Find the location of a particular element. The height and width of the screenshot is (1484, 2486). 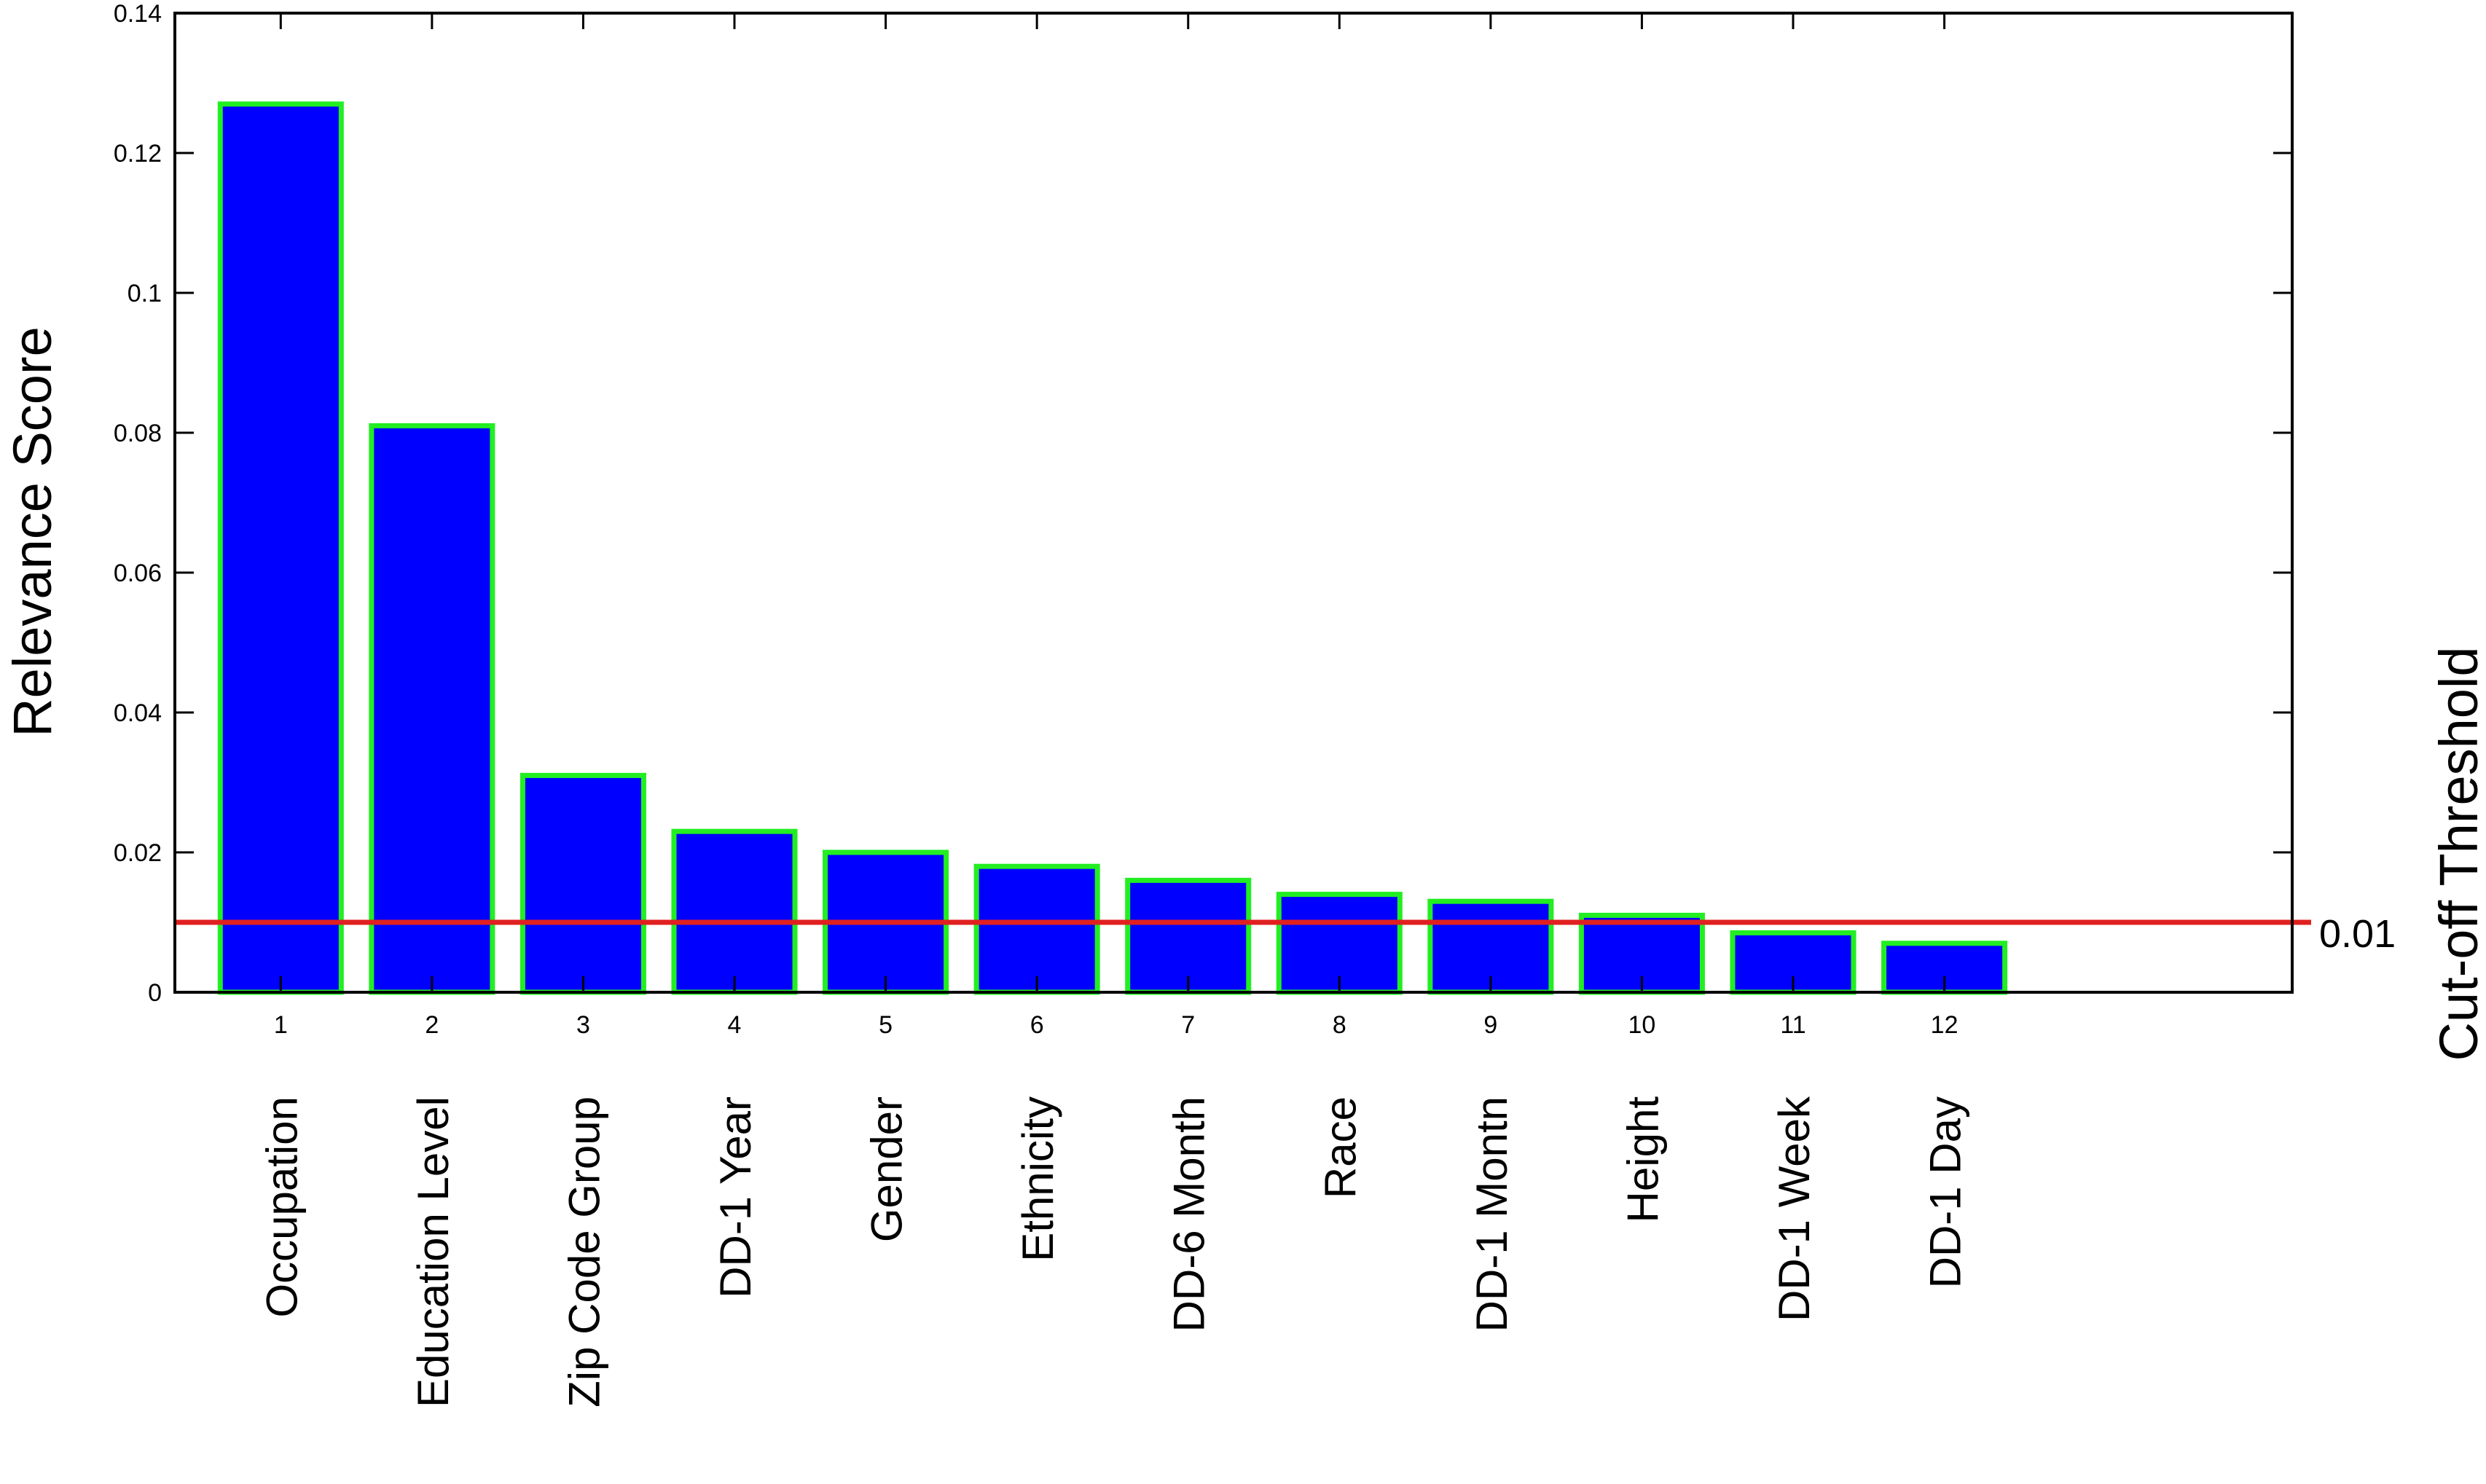

category-label: Education Level is located at coordinates (433, 1252).